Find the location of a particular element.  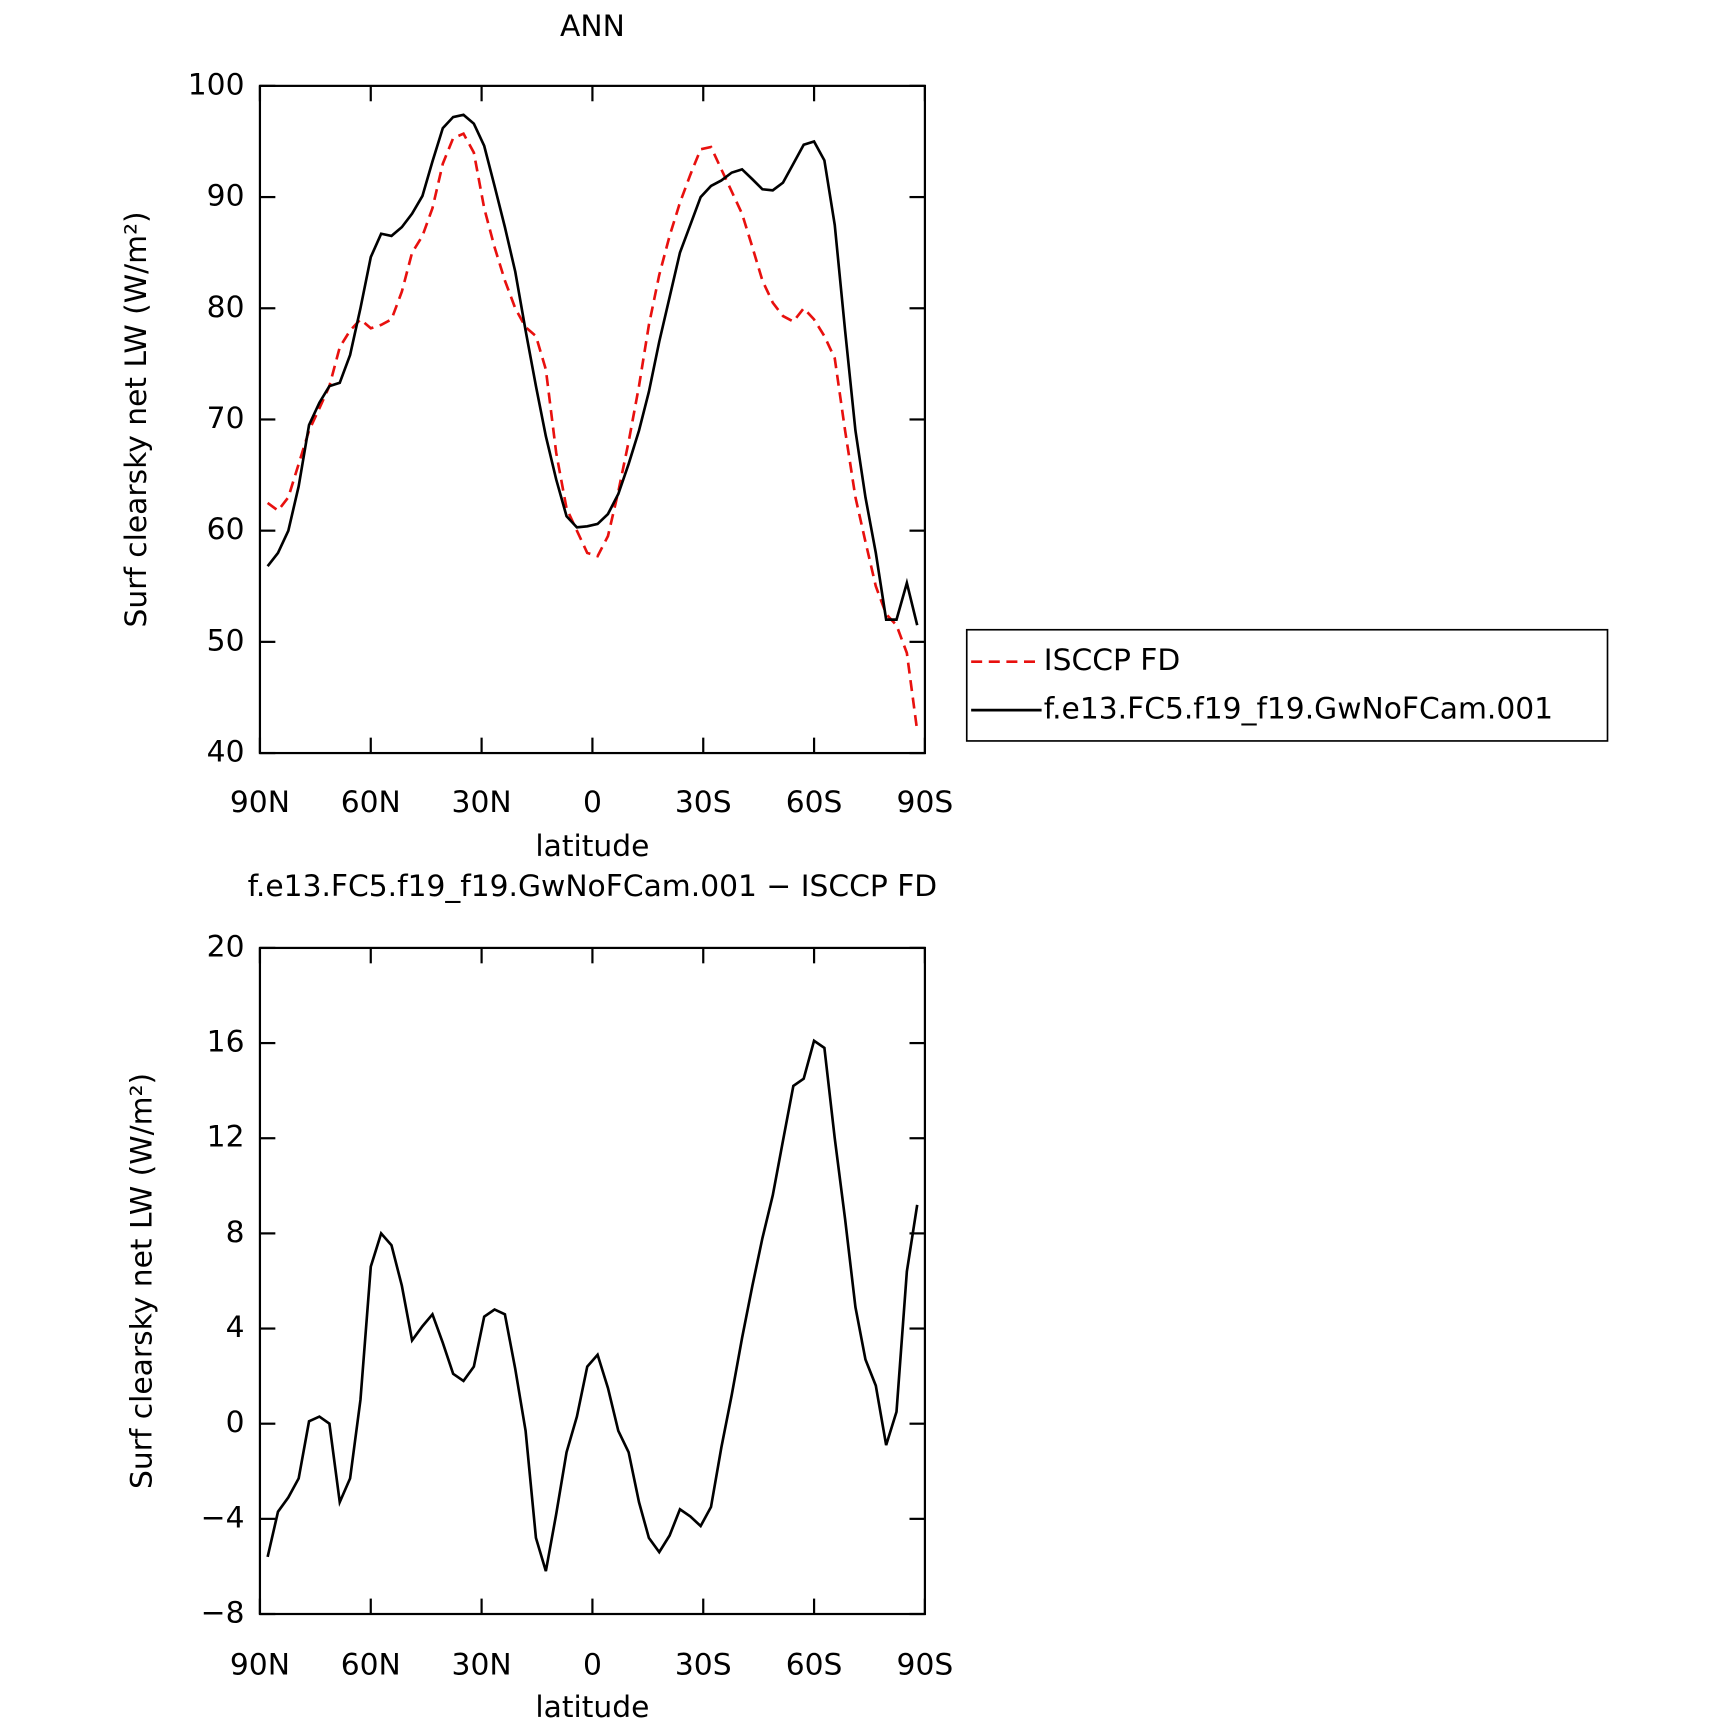

chart-title: ANN is located at coordinates (592, 26).